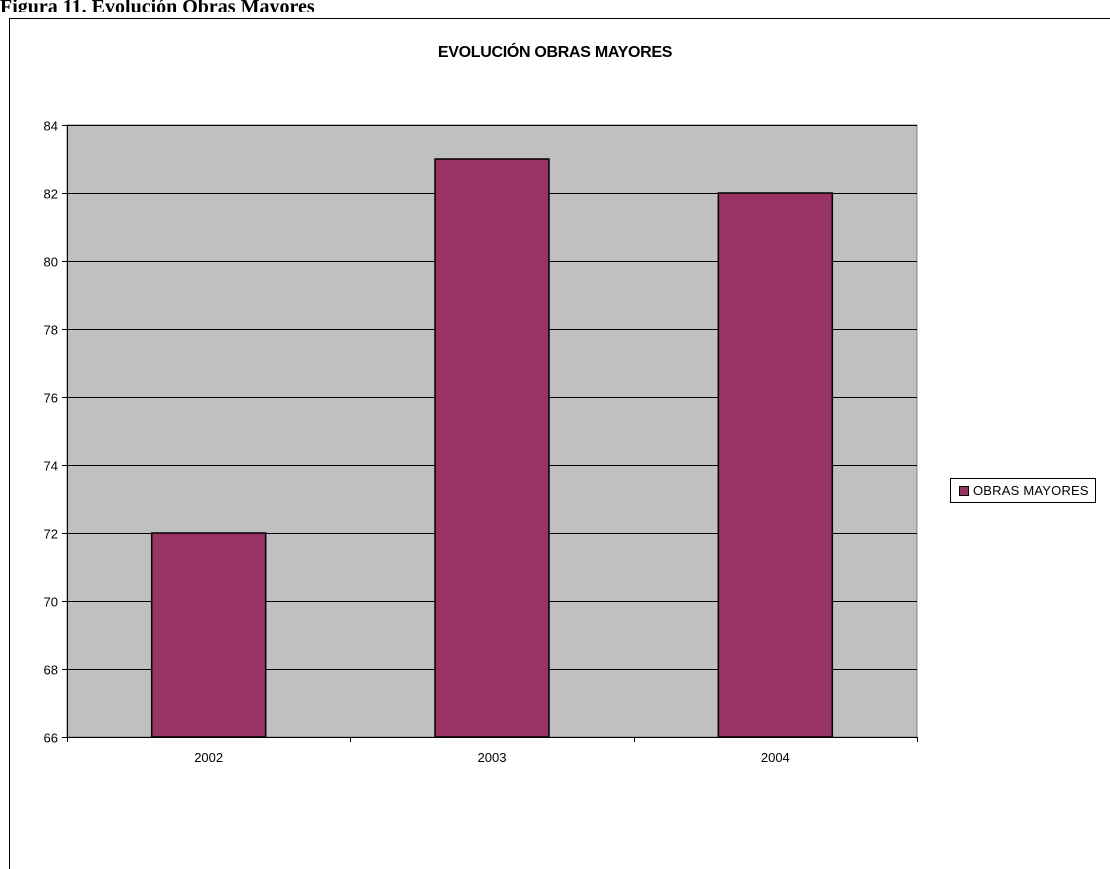 Image resolution: width=1110 pixels, height=869 pixels. Describe the element at coordinates (775, 757) in the screenshot. I see `x-tick-label: 2004` at that location.